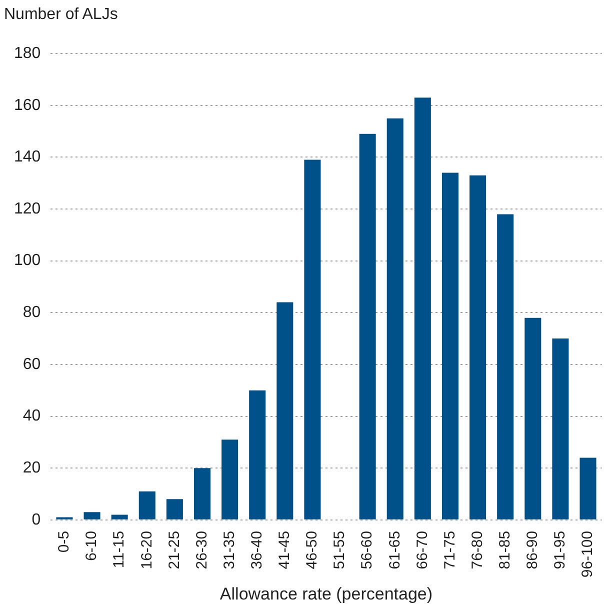 The height and width of the screenshot is (613, 609). What do you see at coordinates (367, 550) in the screenshot?
I see `x-tick-label: 56-60` at bounding box center [367, 550].